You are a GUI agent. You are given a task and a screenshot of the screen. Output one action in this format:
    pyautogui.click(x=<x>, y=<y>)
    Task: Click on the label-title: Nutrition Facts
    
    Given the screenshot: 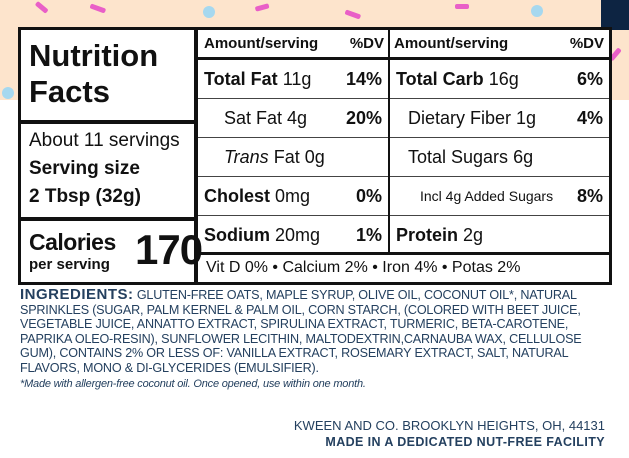 What is the action you would take?
    pyautogui.click(x=94, y=73)
    